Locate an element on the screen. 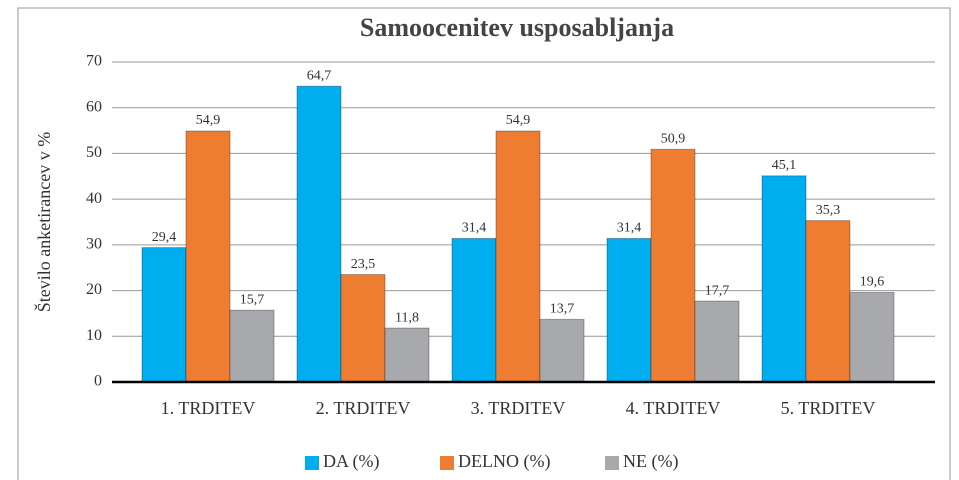  y-tick-label: 70 is located at coordinates (94, 61).